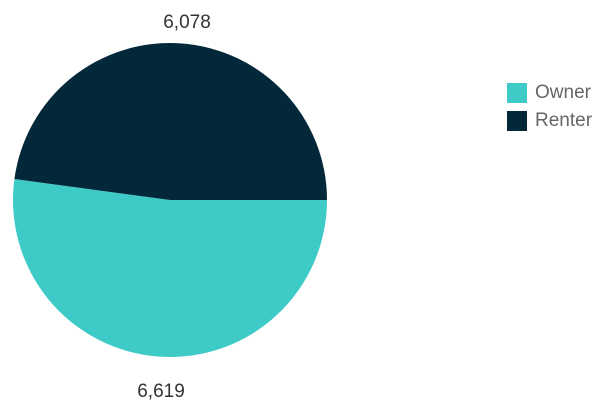  Describe the element at coordinates (563, 92) in the screenshot. I see `legend-label-owner: Owner` at that location.